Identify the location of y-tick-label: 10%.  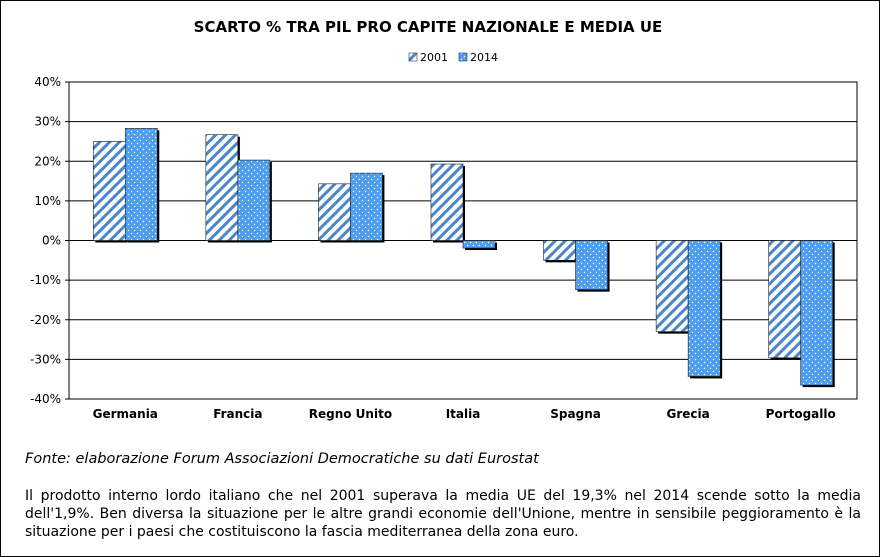
(47, 201).